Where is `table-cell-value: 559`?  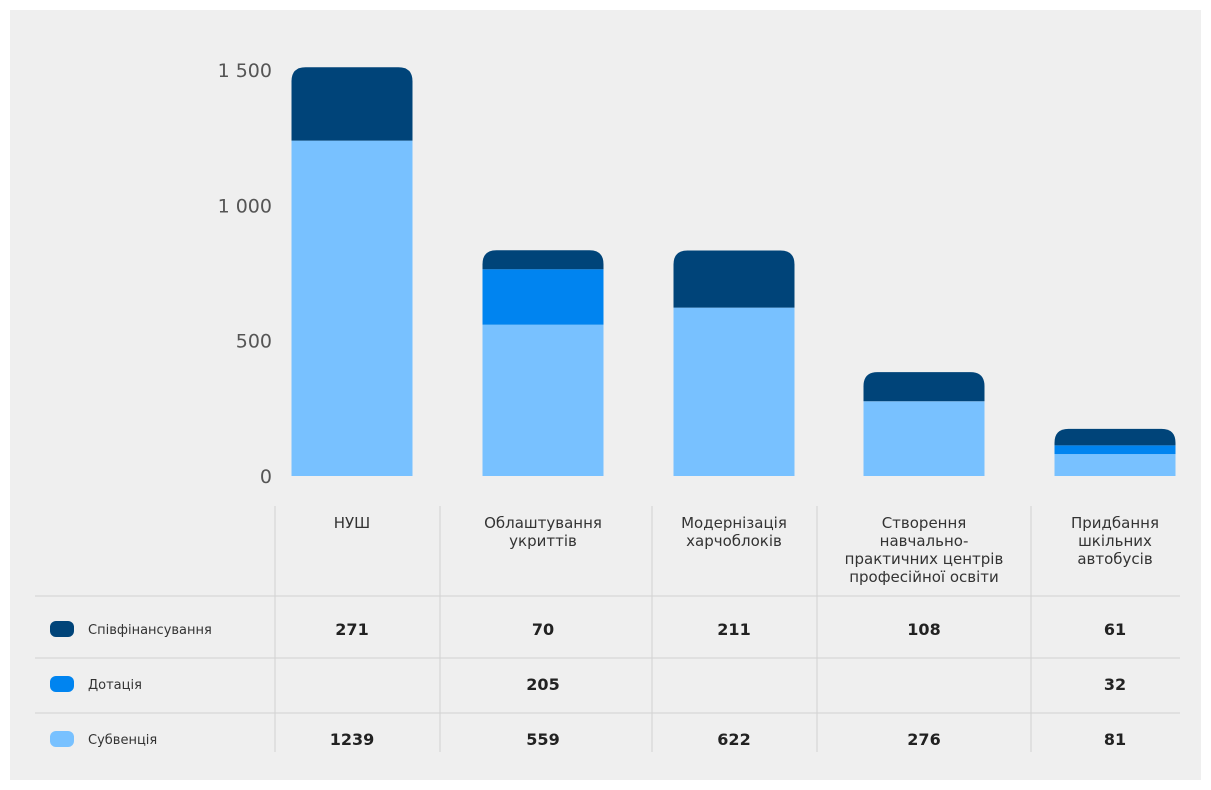
table-cell-value: 559 is located at coordinates (542, 739).